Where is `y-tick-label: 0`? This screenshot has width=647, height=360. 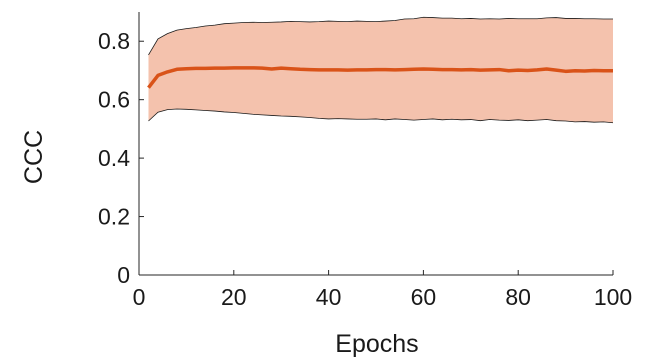 y-tick-label: 0 is located at coordinates (123, 275).